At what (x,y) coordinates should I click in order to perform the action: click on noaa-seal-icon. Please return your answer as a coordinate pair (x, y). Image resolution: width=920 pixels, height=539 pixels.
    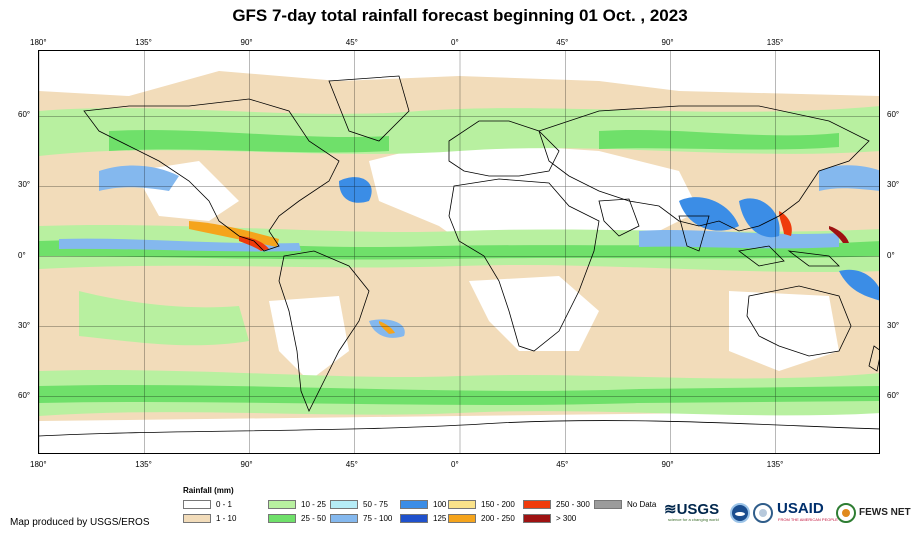
    Looking at the image, I should click on (740, 513).